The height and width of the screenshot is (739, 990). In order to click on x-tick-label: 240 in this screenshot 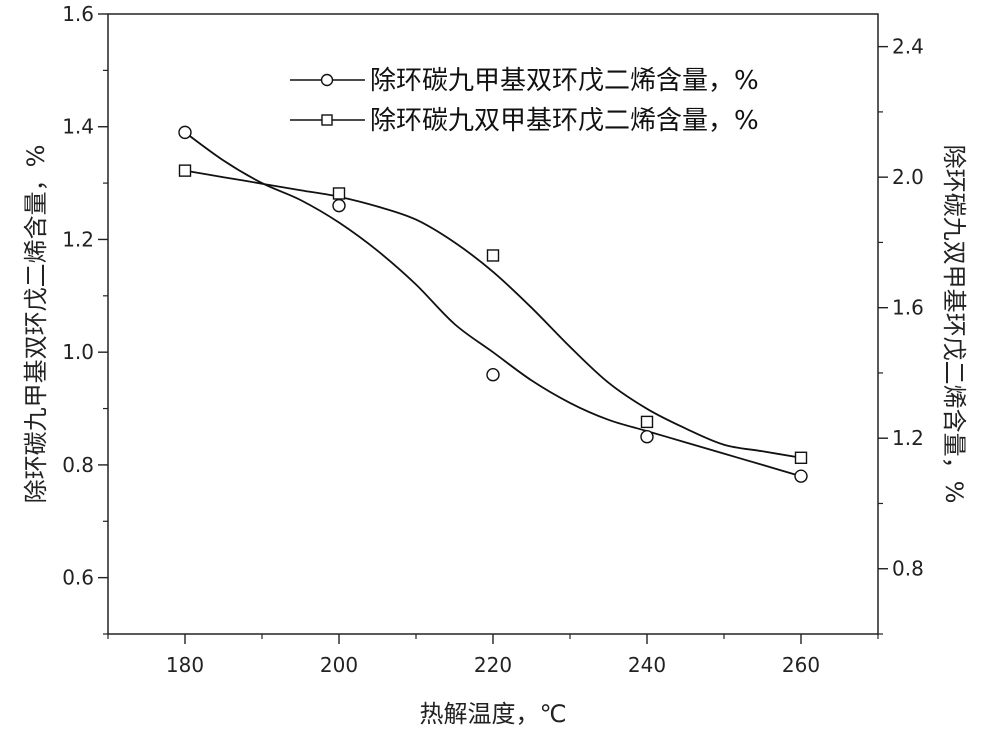, I will do `click(647, 665)`.